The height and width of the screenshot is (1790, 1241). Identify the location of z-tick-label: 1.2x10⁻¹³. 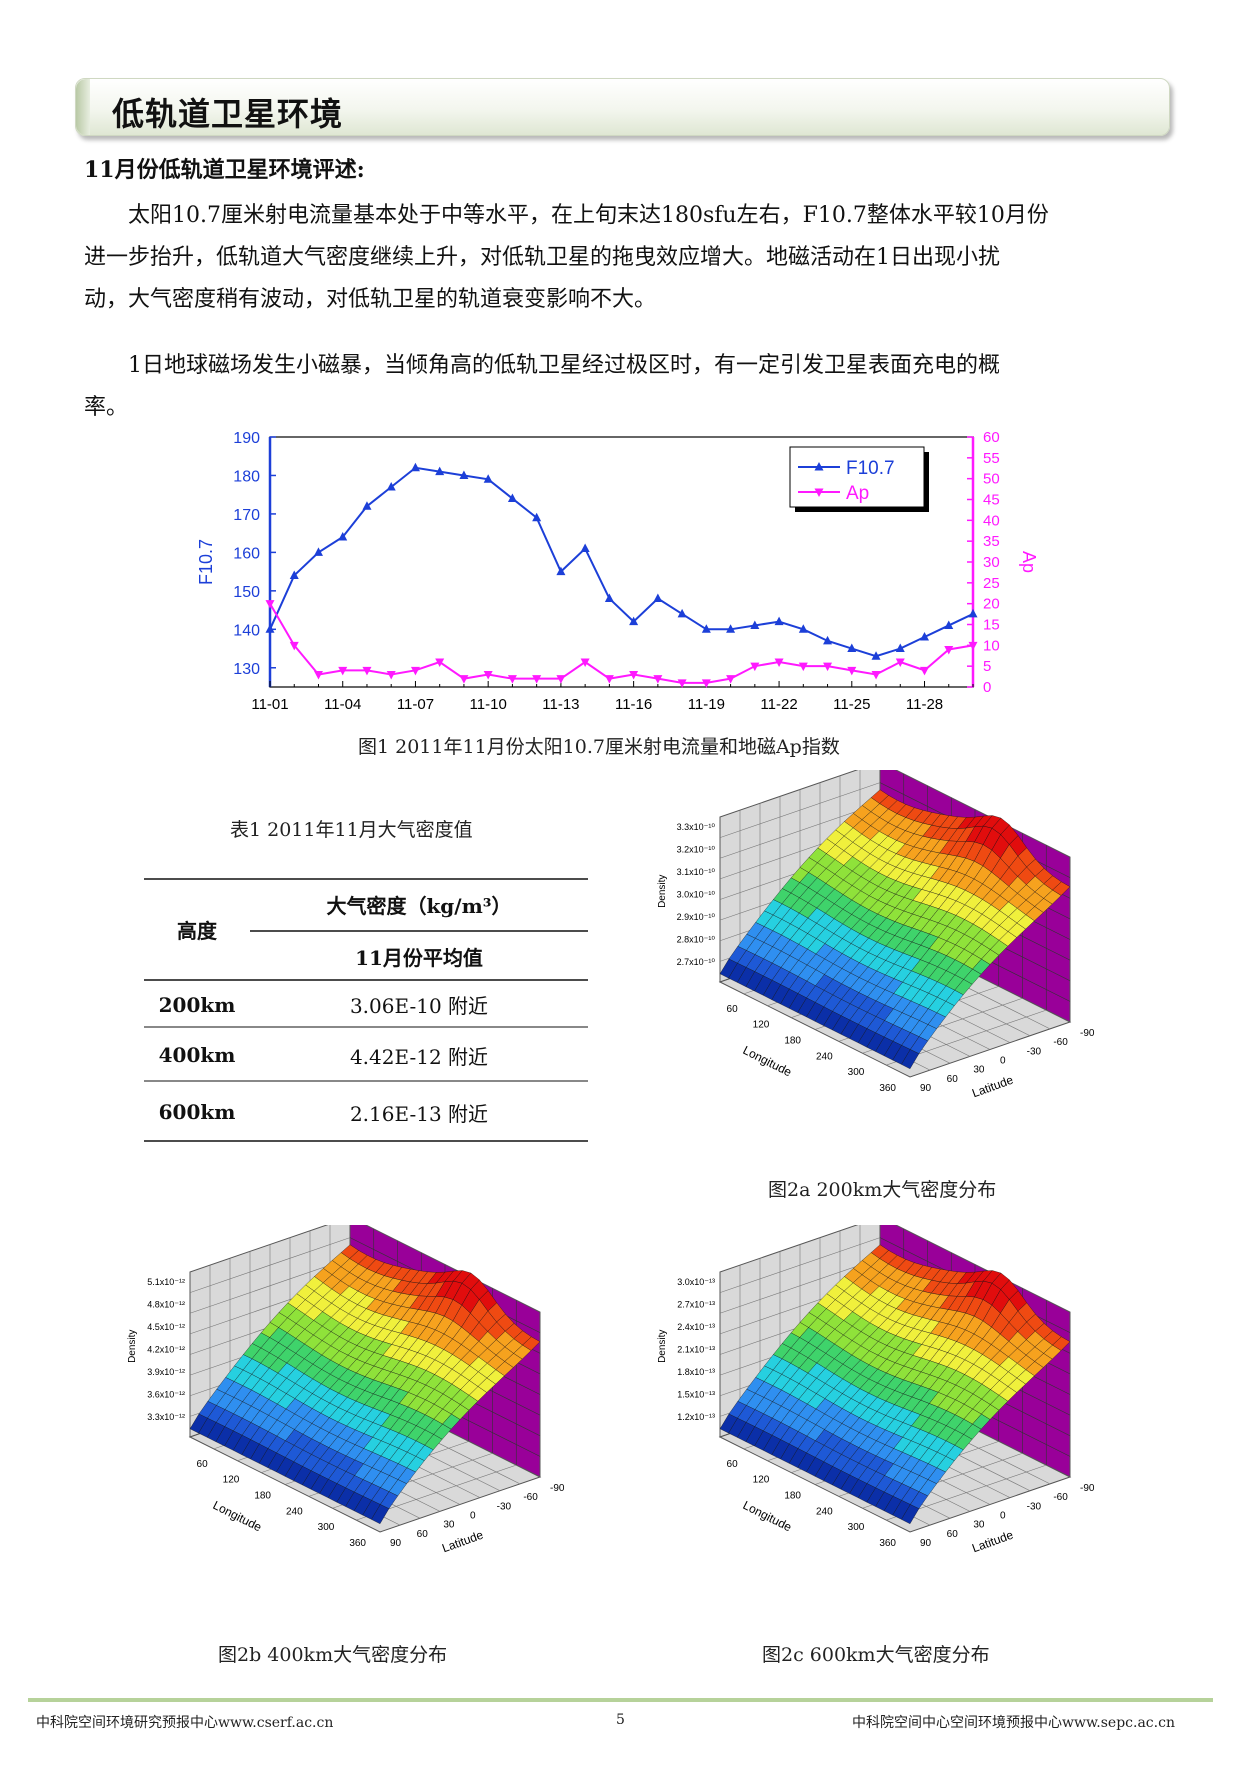
(696, 1417).